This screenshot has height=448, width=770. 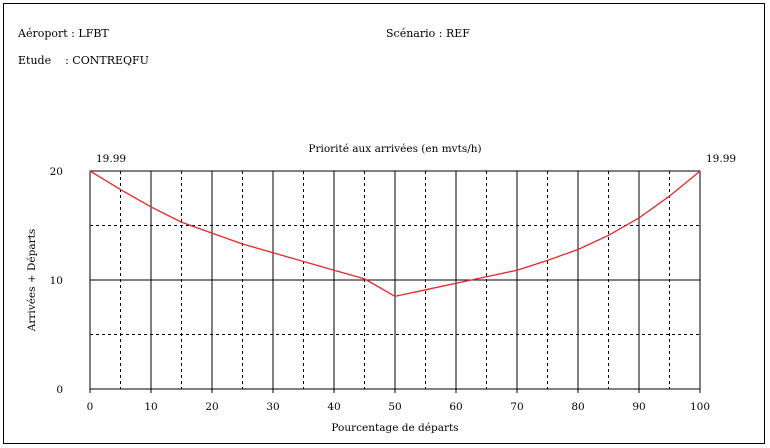 I want to click on x-tick-label: 80, so click(x=577, y=407).